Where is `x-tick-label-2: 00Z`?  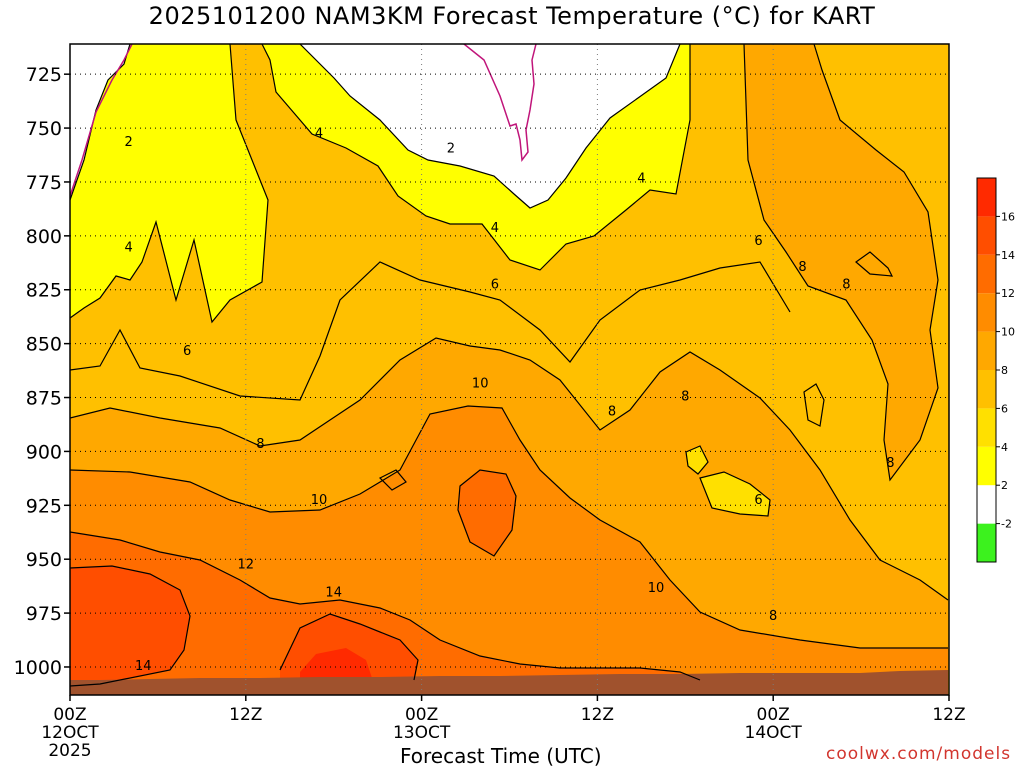 x-tick-label-2: 00Z is located at coordinates (421, 715).